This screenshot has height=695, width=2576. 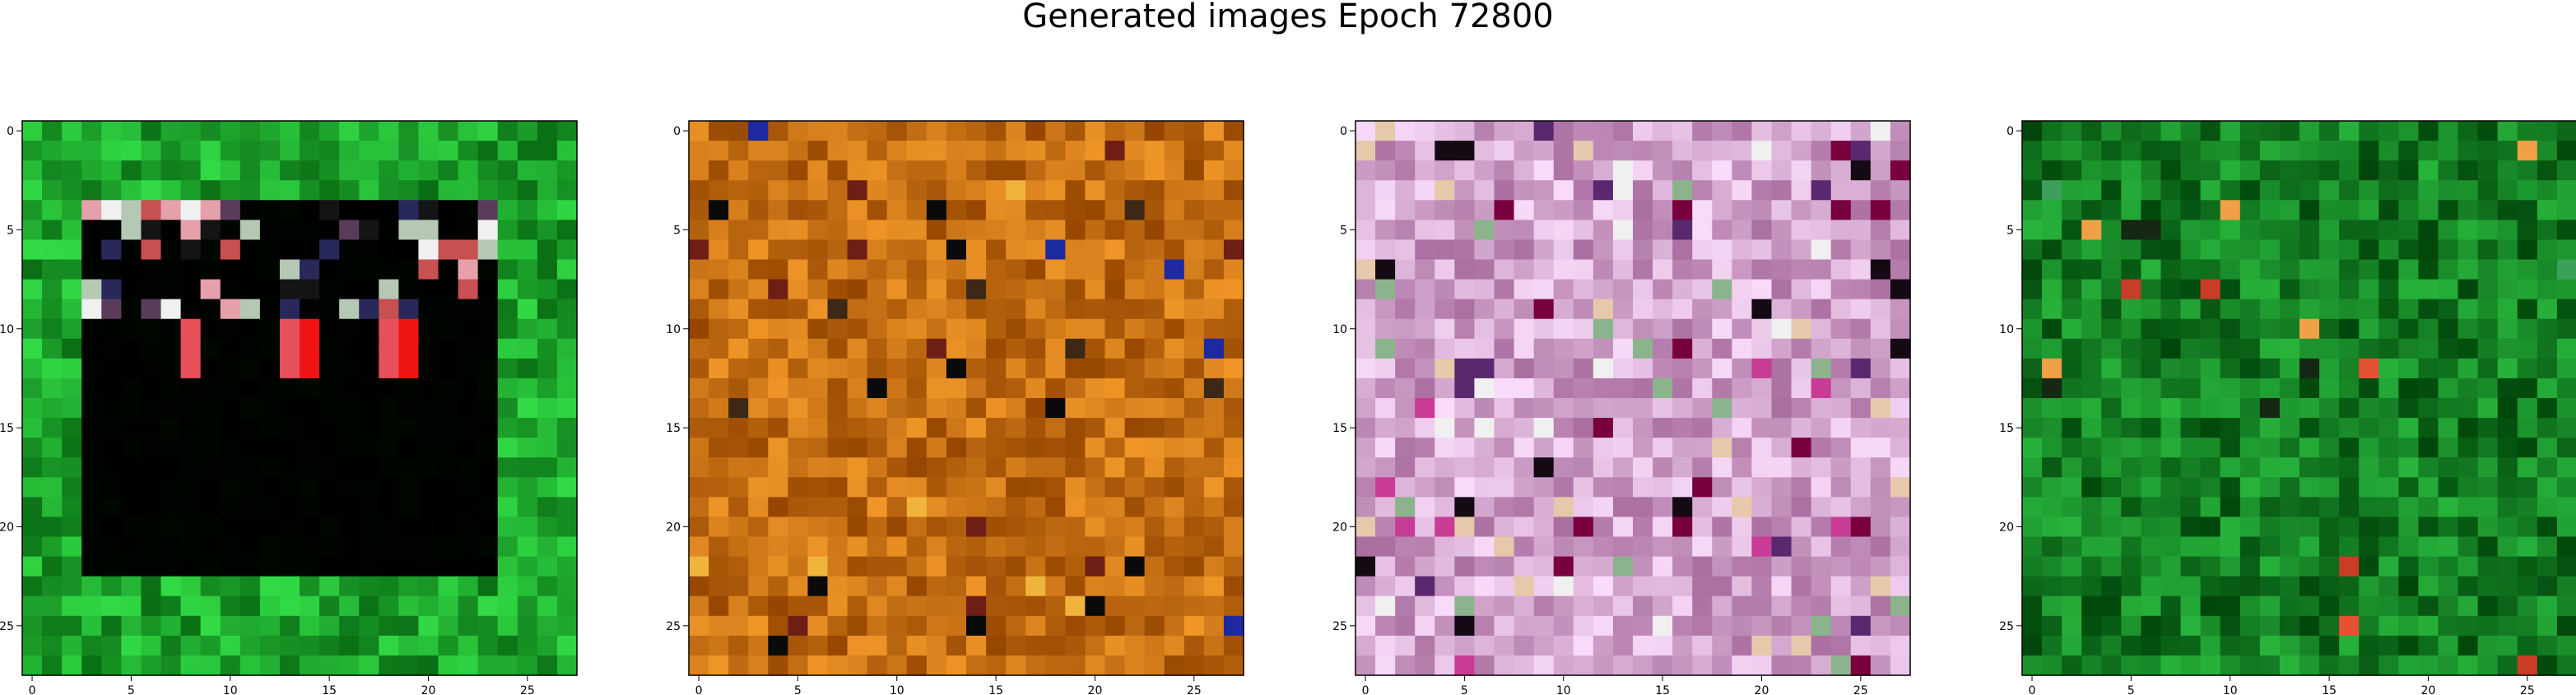 What do you see at coordinates (1288, 17) in the screenshot?
I see `figure-title: Generated images Epoch 72800` at bounding box center [1288, 17].